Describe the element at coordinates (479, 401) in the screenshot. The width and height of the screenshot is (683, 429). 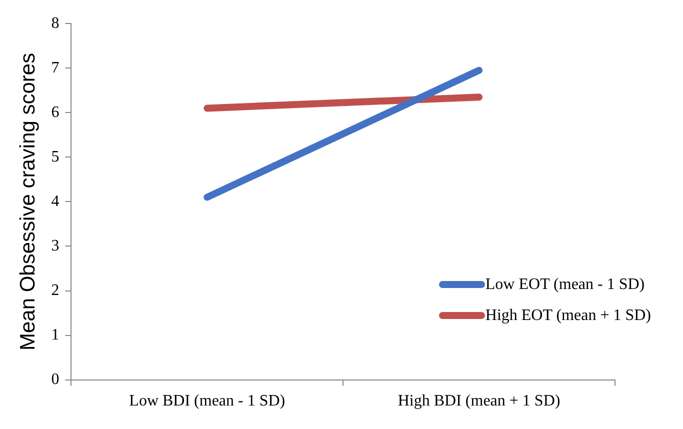
I see `x-tick-label: High BDI (mean + 1 SD)` at that location.